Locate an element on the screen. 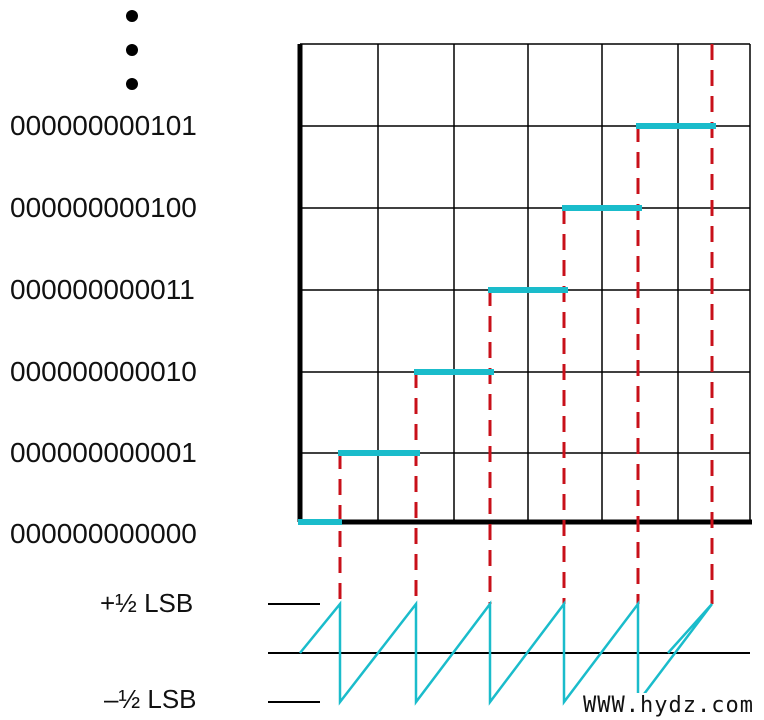 This screenshot has height=720, width=764. plus-half-lsb-label: +½ LSB is located at coordinates (147, 603).